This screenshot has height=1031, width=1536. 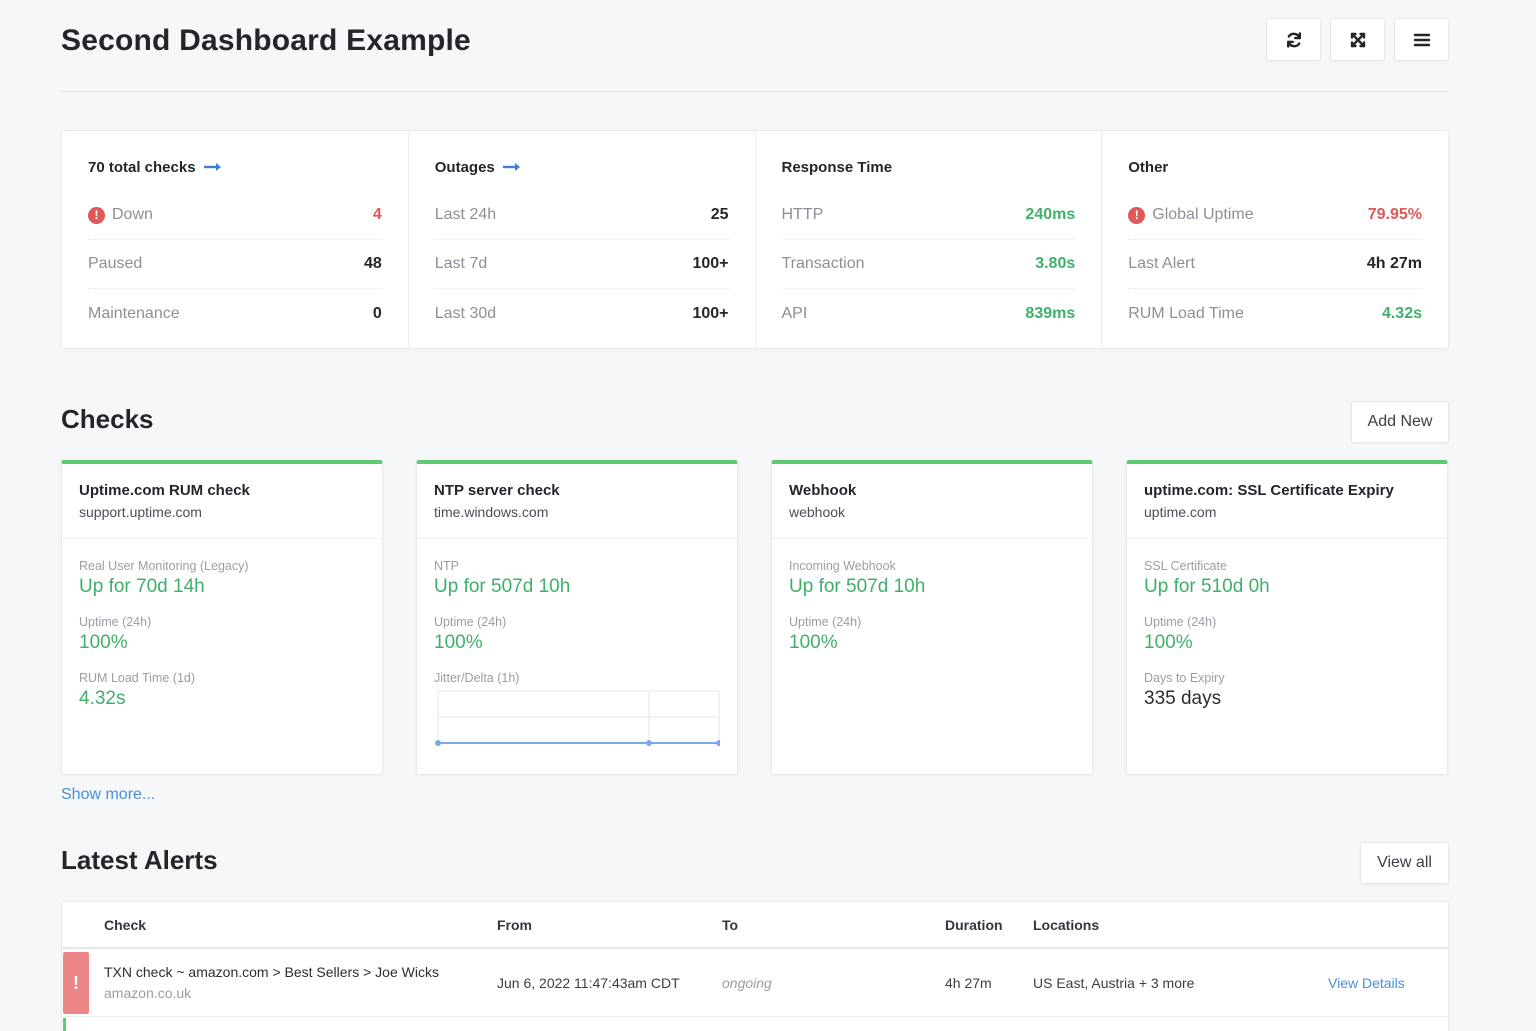 What do you see at coordinates (802, 214) in the screenshot?
I see `stat-label: HTTP` at bounding box center [802, 214].